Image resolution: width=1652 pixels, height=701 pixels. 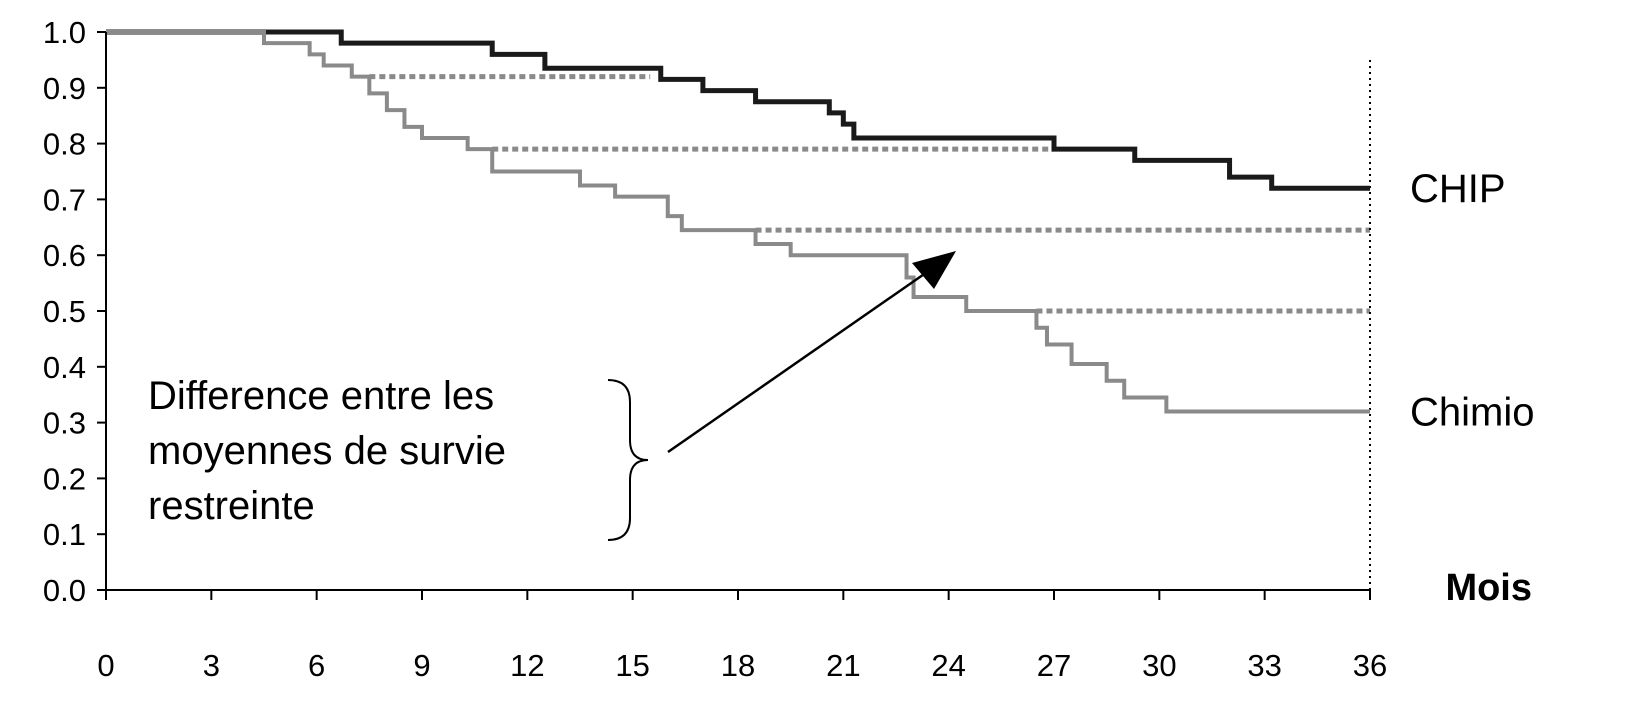 I want to click on annotation-text-line-1: moyennes de survie, so click(x=327, y=451).